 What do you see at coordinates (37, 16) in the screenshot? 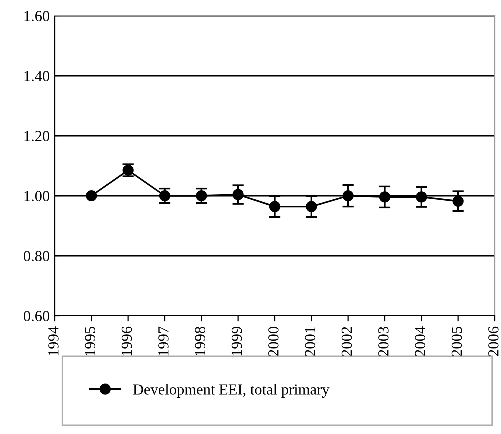
I see `y-tick-label: 1.60` at bounding box center [37, 16].